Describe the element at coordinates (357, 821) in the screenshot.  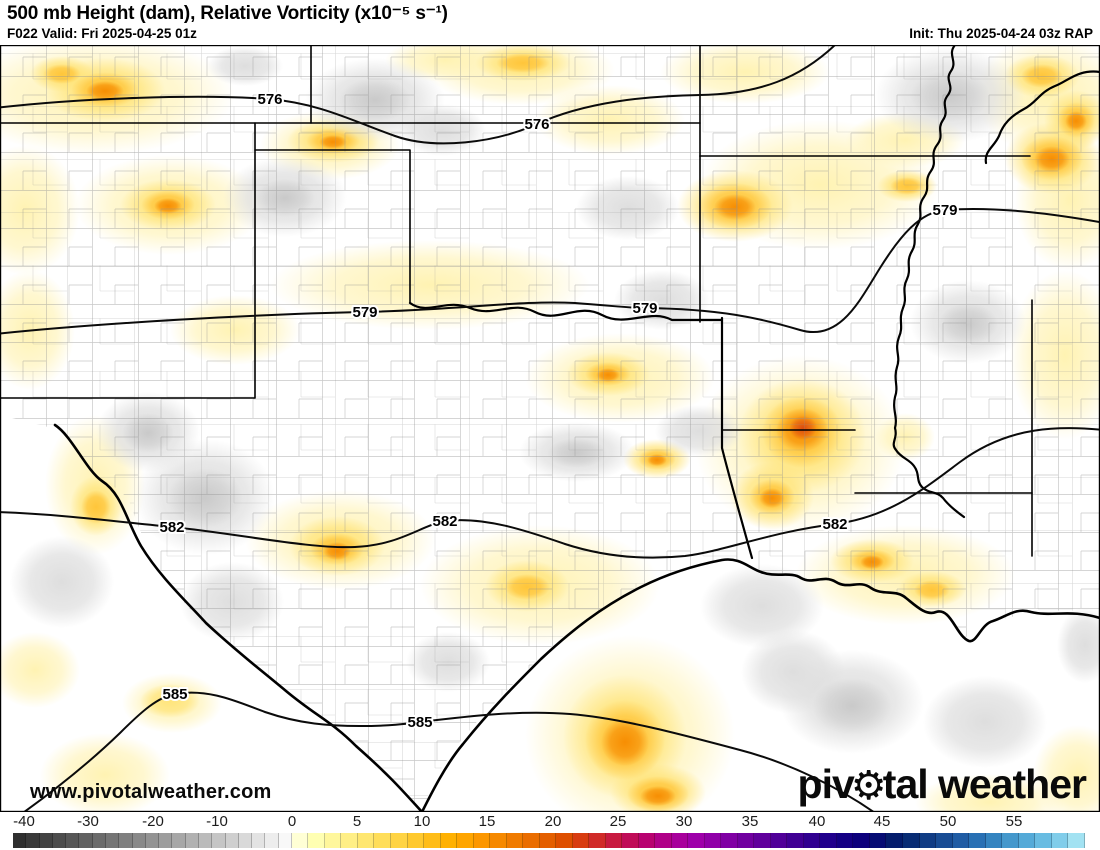
I see `colorbar-tick: 5` at that location.